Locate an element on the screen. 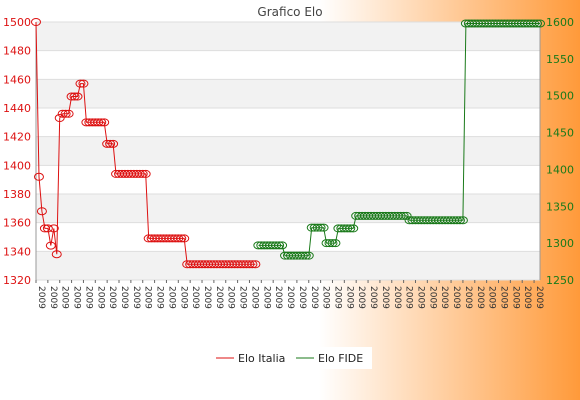  chart-title: Grafico Elo is located at coordinates (289, 12).